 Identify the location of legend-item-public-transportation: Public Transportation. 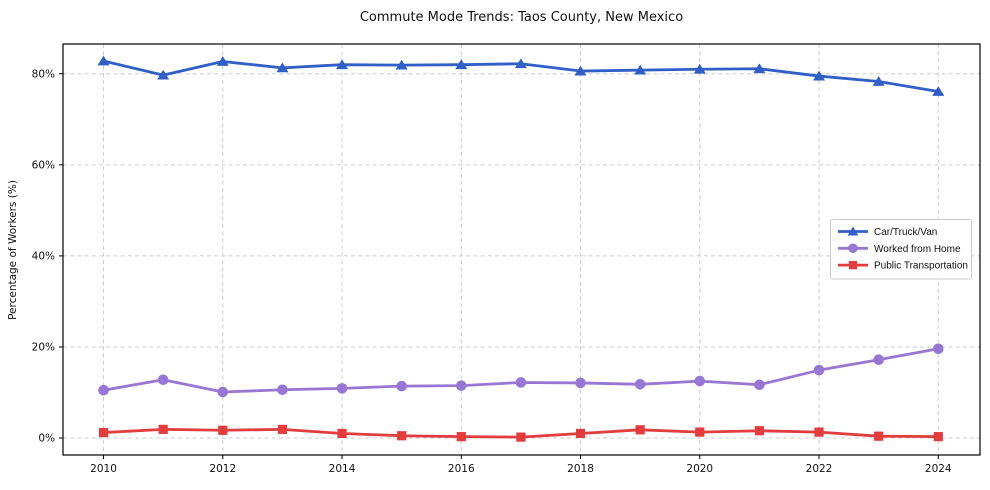
(903, 266).